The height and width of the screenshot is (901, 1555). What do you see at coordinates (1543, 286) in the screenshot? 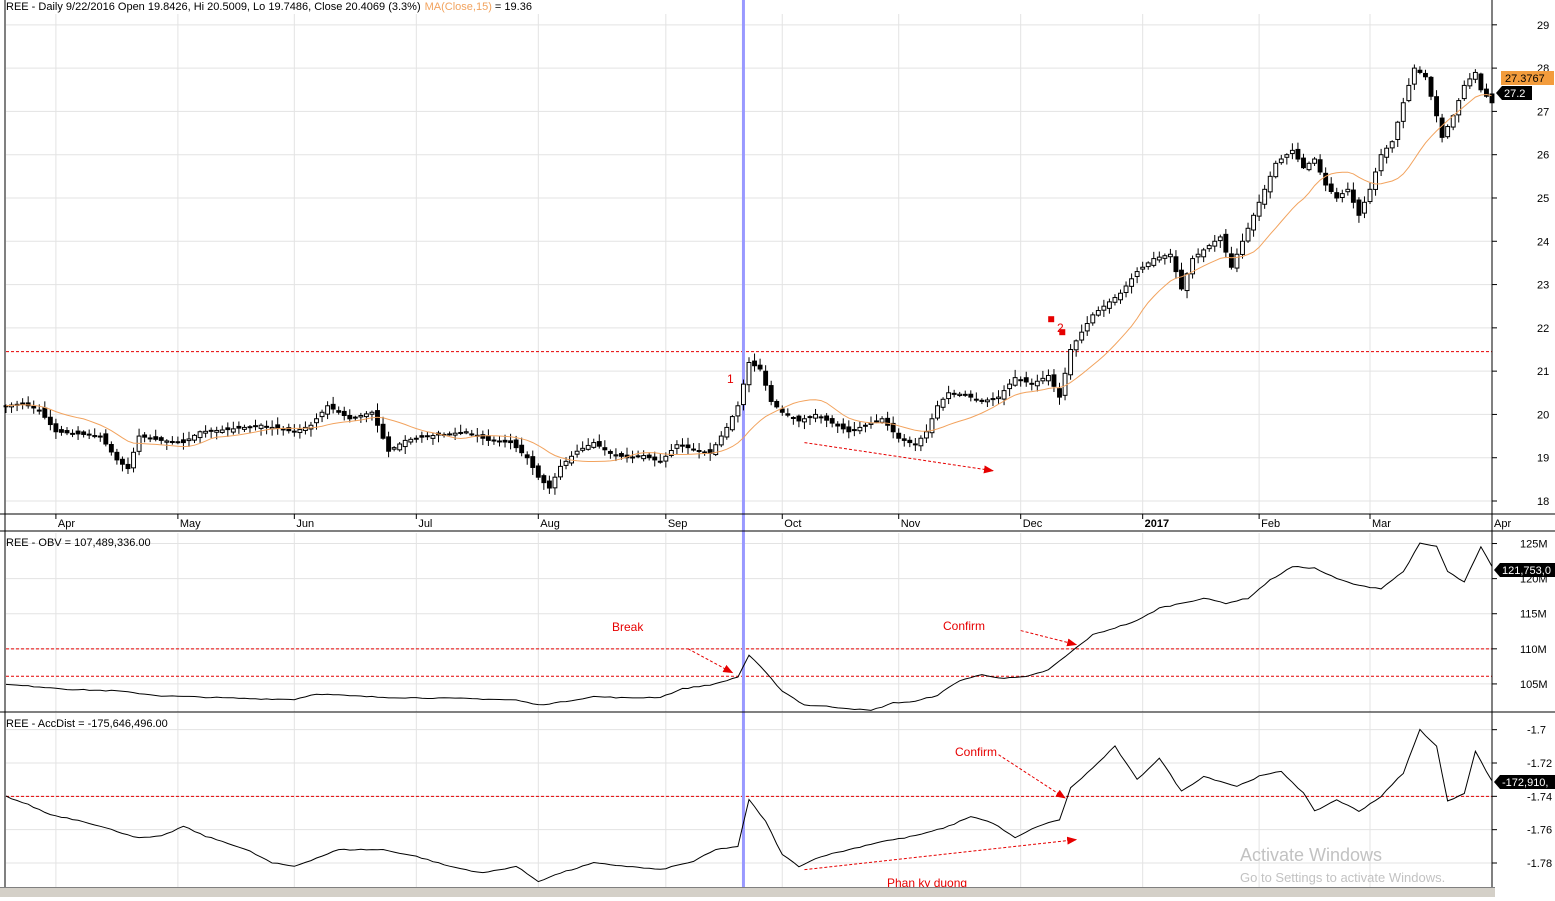
I see `price-tick-label: 23` at bounding box center [1543, 286].